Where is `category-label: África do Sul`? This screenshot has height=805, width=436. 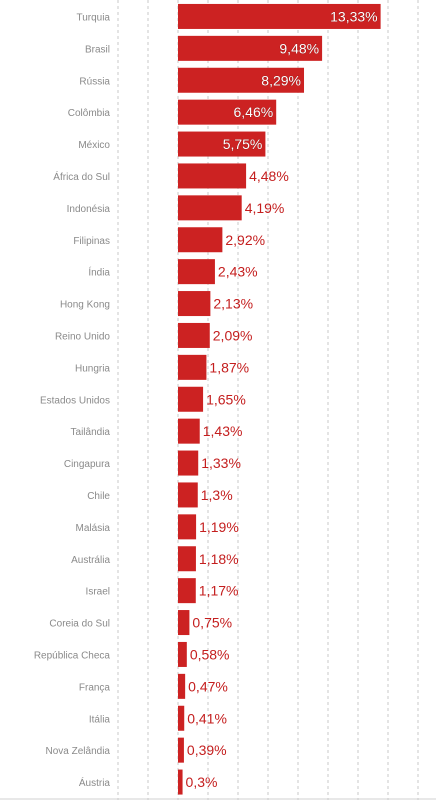 category-label: África do Sul is located at coordinates (81, 176).